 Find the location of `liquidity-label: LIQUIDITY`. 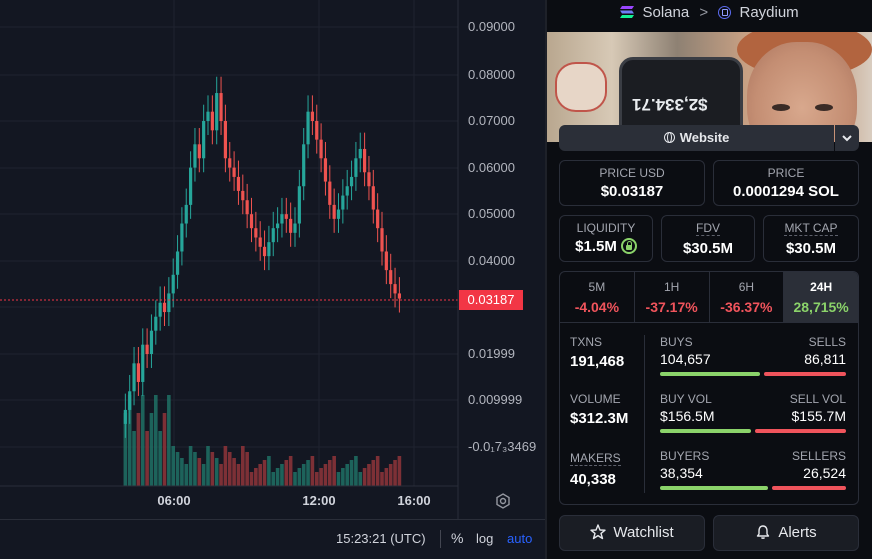

liquidity-label: LIQUIDITY is located at coordinates (606, 228).